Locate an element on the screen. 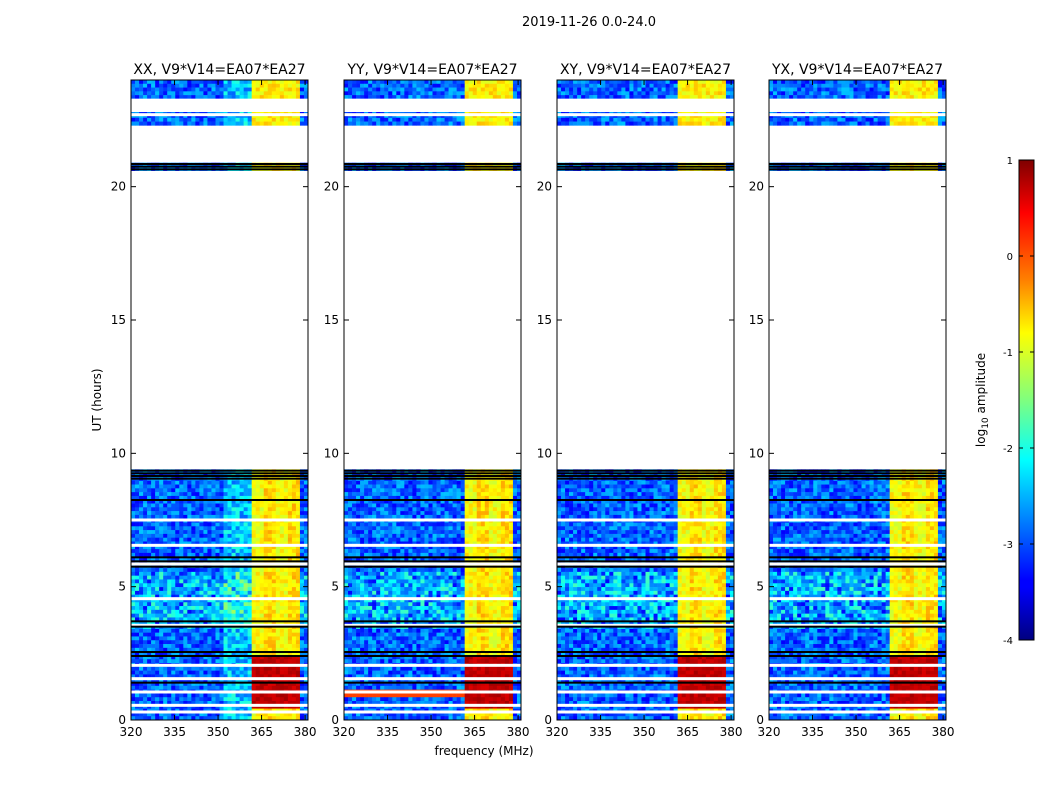 The width and height of the screenshot is (1050, 800). x-tick-label: 335 is located at coordinates (174, 732).